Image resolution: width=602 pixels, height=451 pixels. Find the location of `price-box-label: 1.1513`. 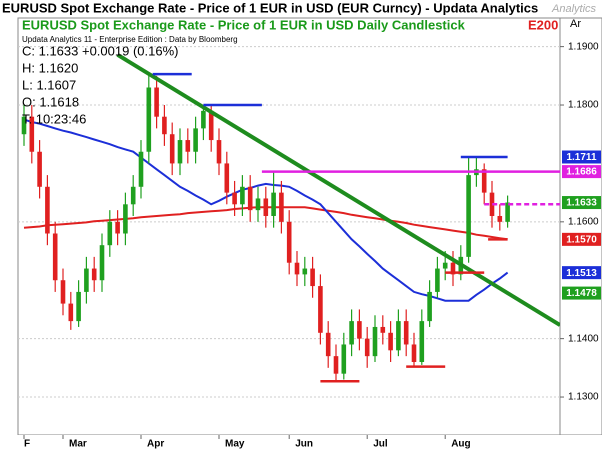

price-box-label: 1.1513 is located at coordinates (581, 273).